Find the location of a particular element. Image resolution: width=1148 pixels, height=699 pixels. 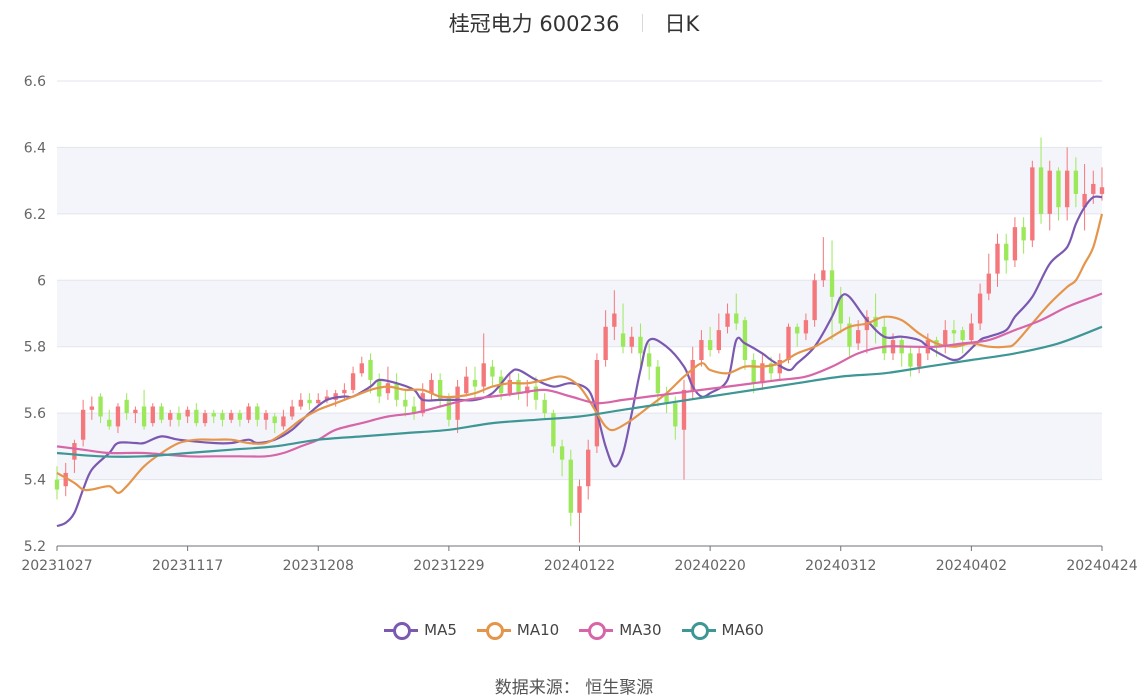

x-tick-label: 20231027 is located at coordinates (56, 566).